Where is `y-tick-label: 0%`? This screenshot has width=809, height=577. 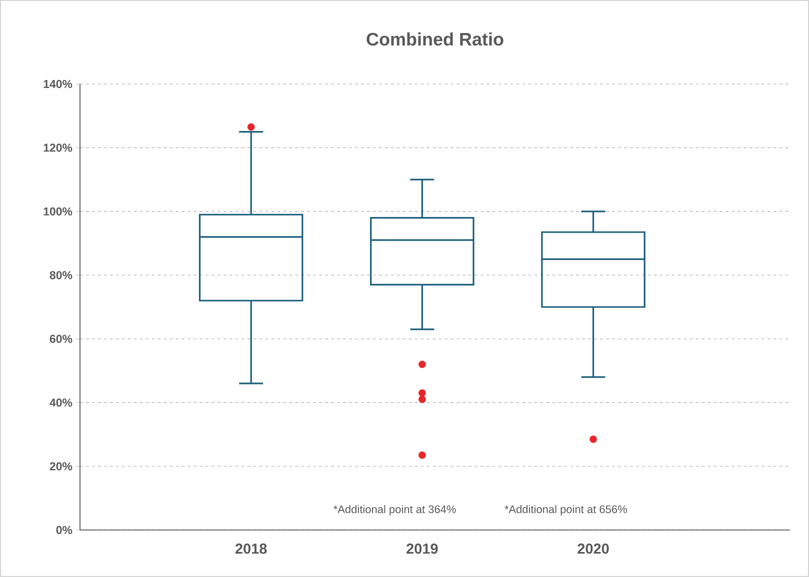 y-tick-label: 0% is located at coordinates (64, 530).